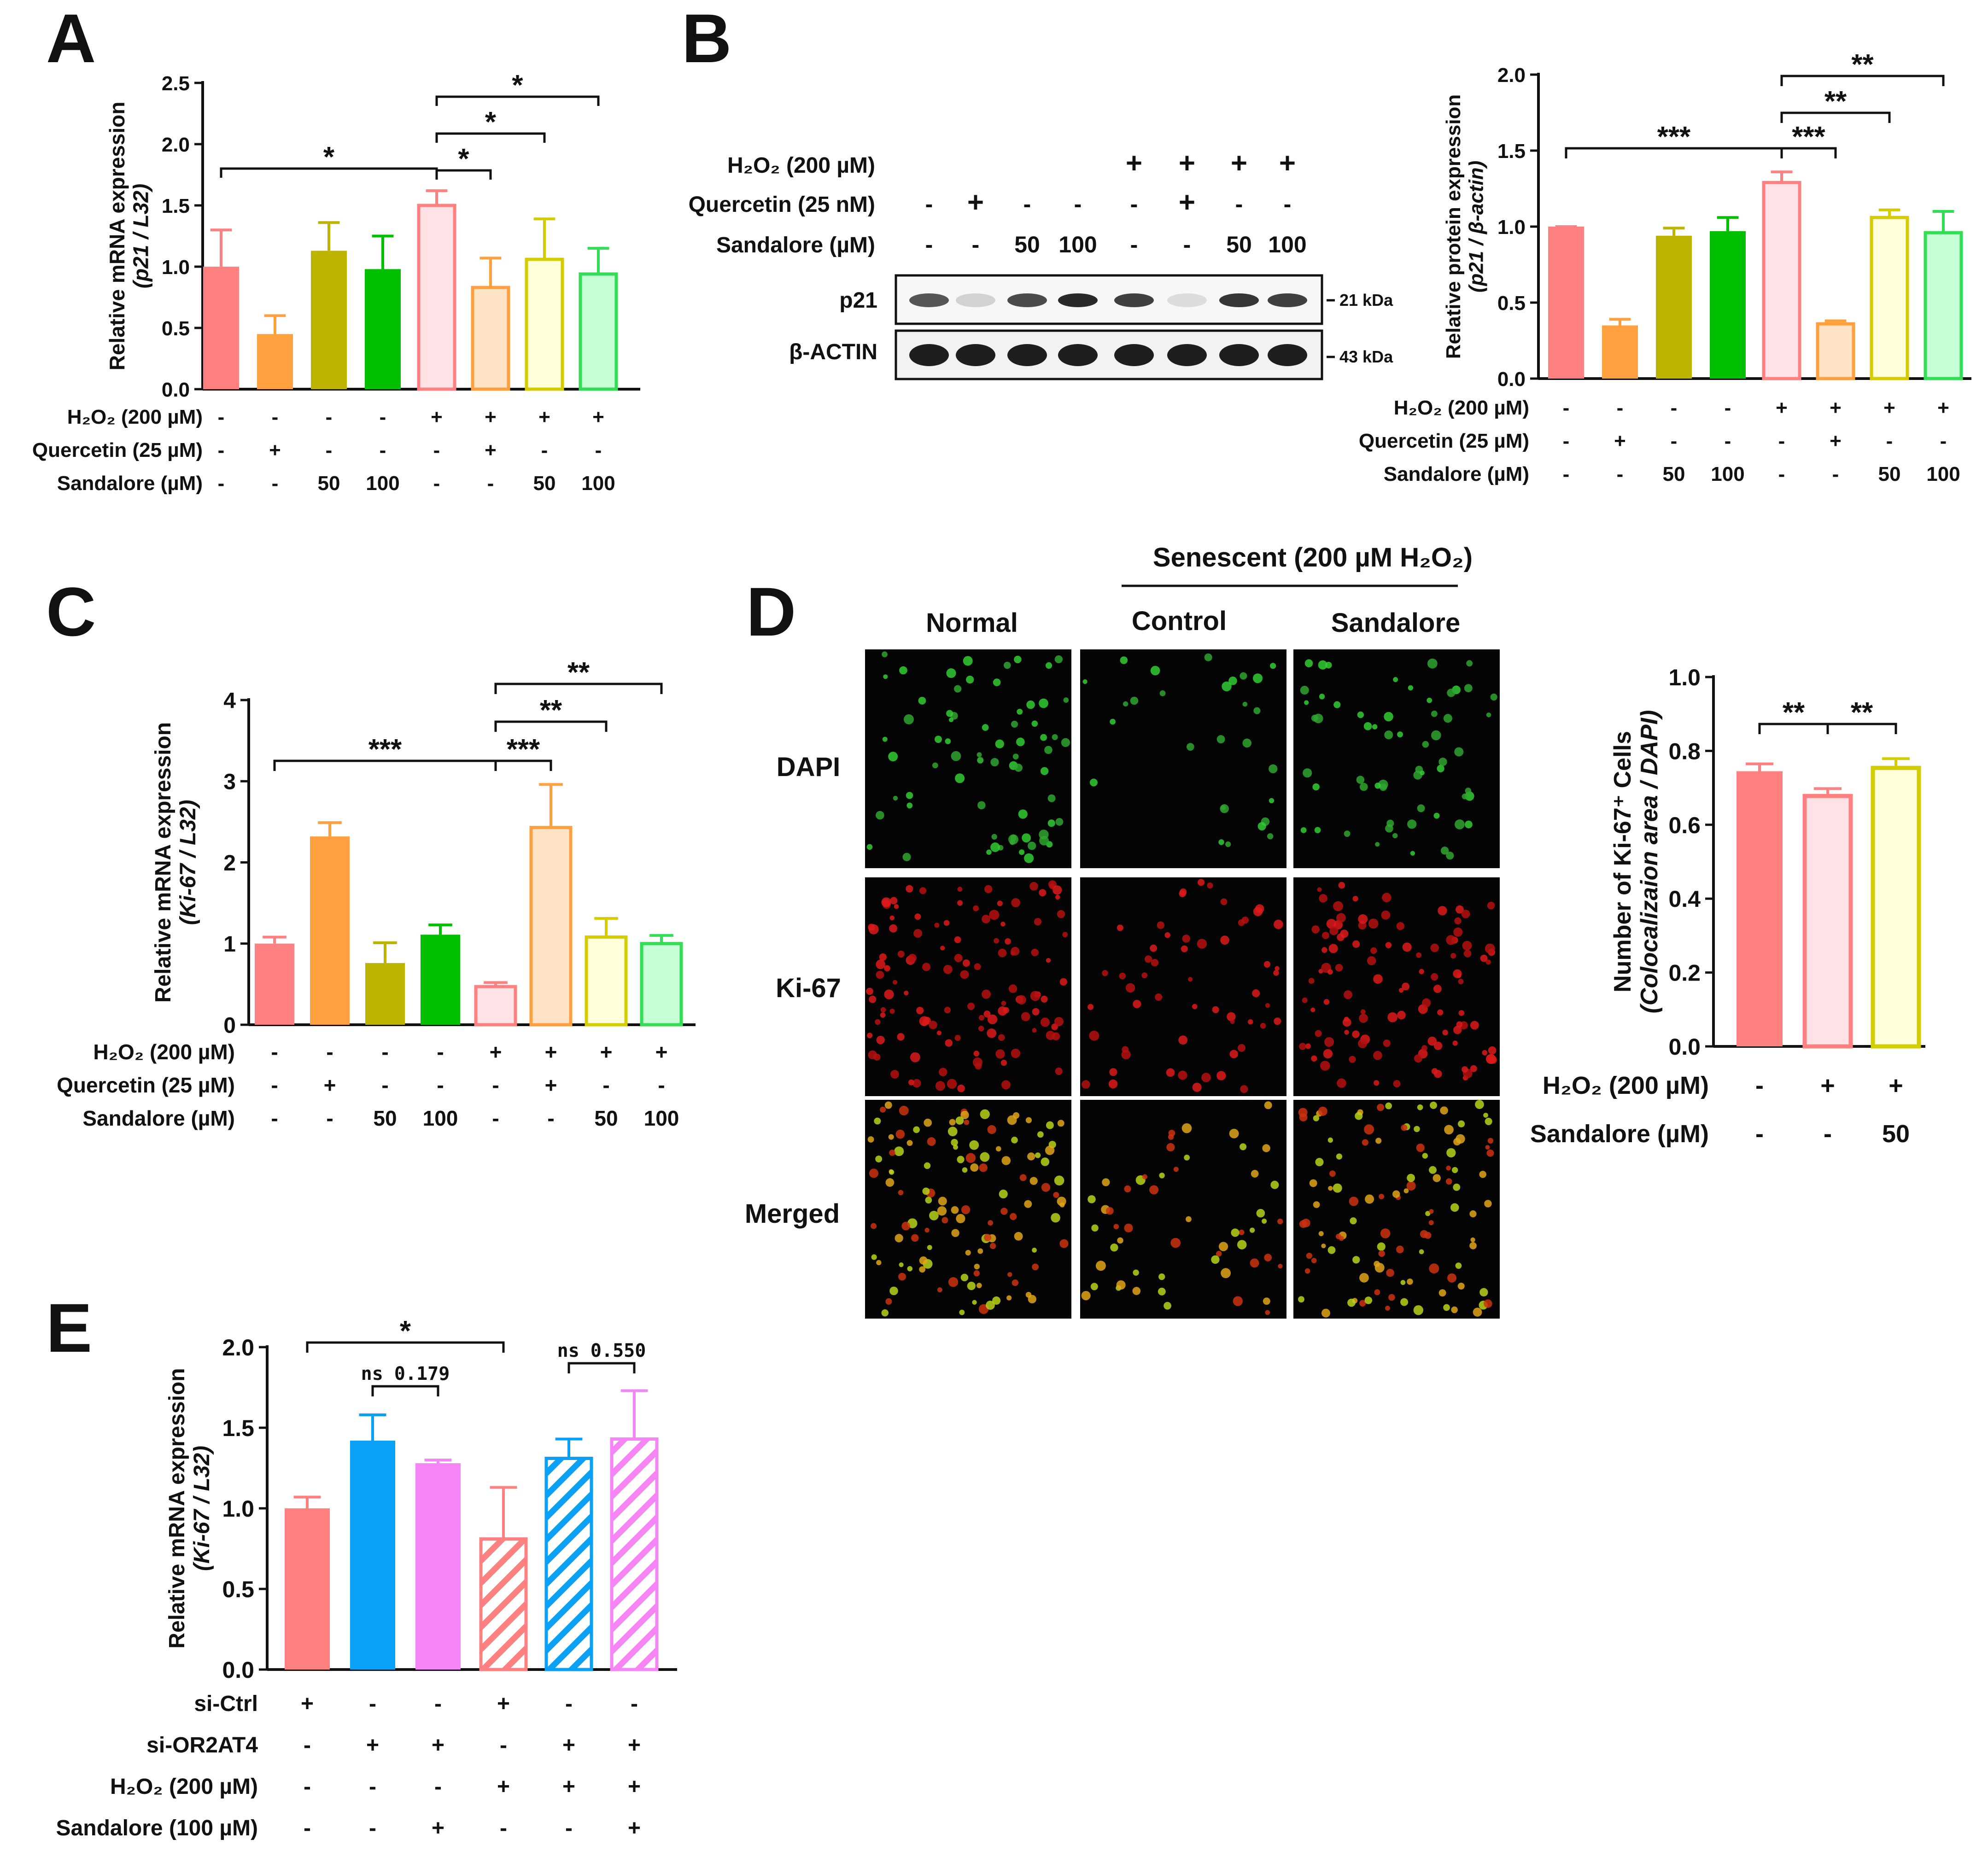  I want to click on blot-treatment-label: H₂O₂ (200 µM), so click(801, 165).